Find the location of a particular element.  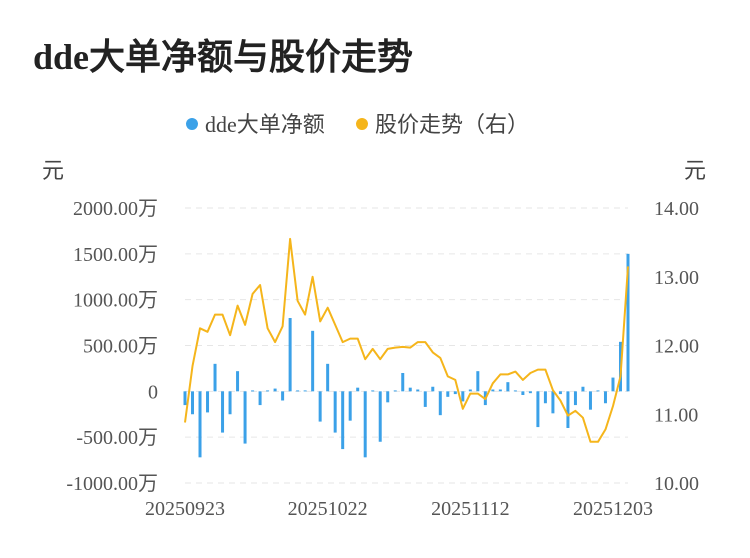

right-tick-label: 12.00 is located at coordinates (676, 347).